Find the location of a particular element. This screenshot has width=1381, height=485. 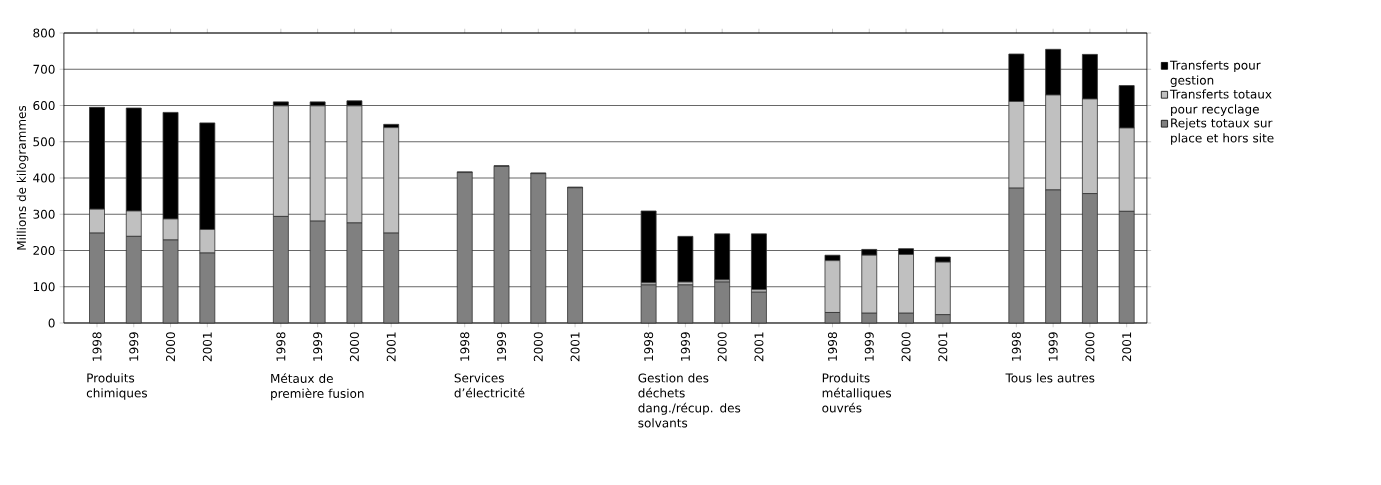

text: Gestion des déchets dang./récup. des solvants is located at coordinates (689, 400).